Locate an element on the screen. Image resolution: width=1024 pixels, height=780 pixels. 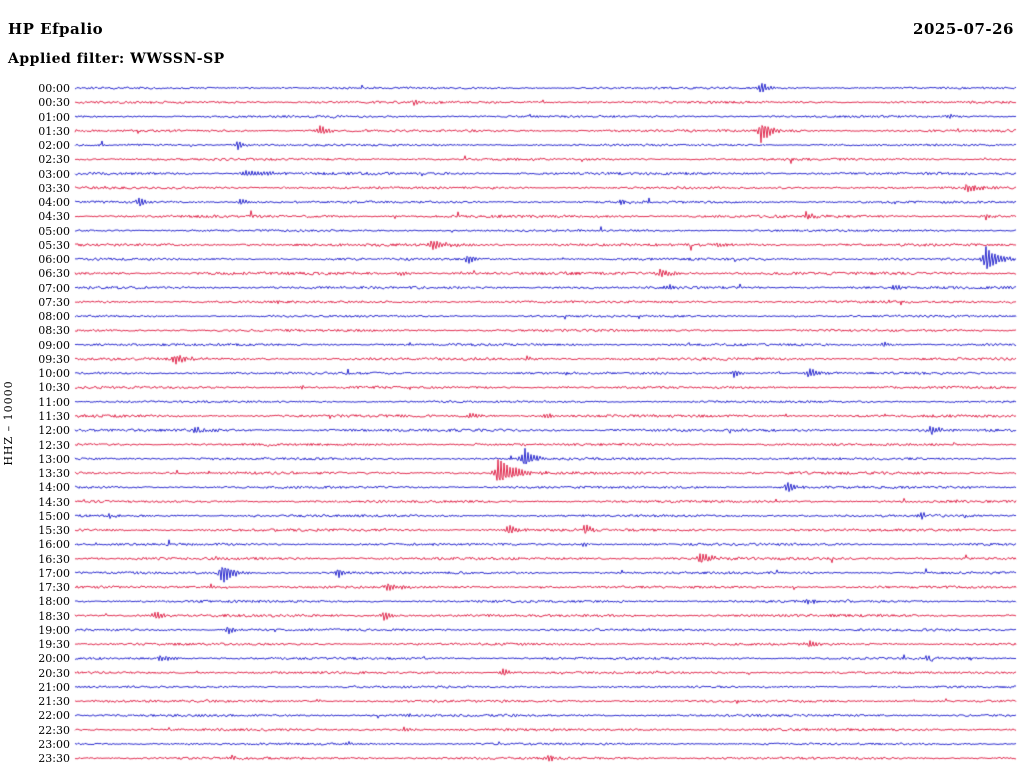
time-label: 05:00 is located at coordinates (54, 231).